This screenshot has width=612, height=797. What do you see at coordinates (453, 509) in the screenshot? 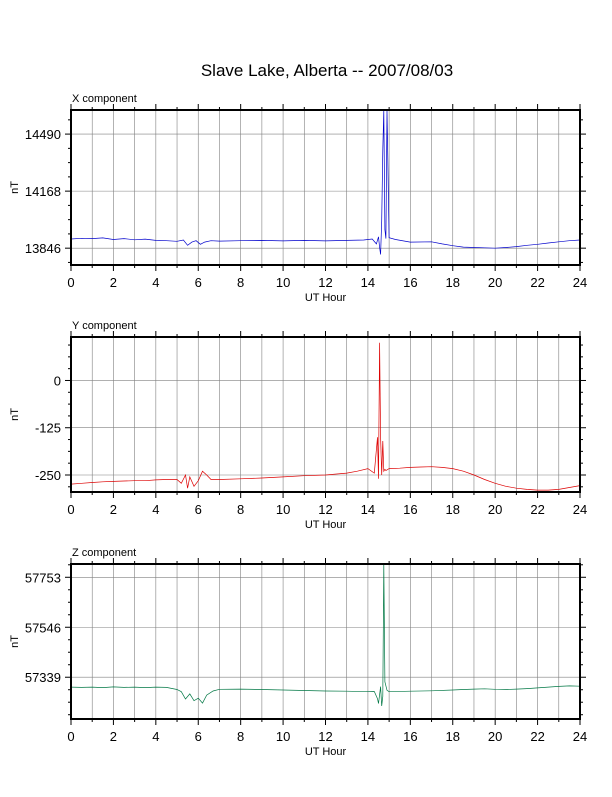
I see `y-x-tick-label: 18` at bounding box center [453, 509].